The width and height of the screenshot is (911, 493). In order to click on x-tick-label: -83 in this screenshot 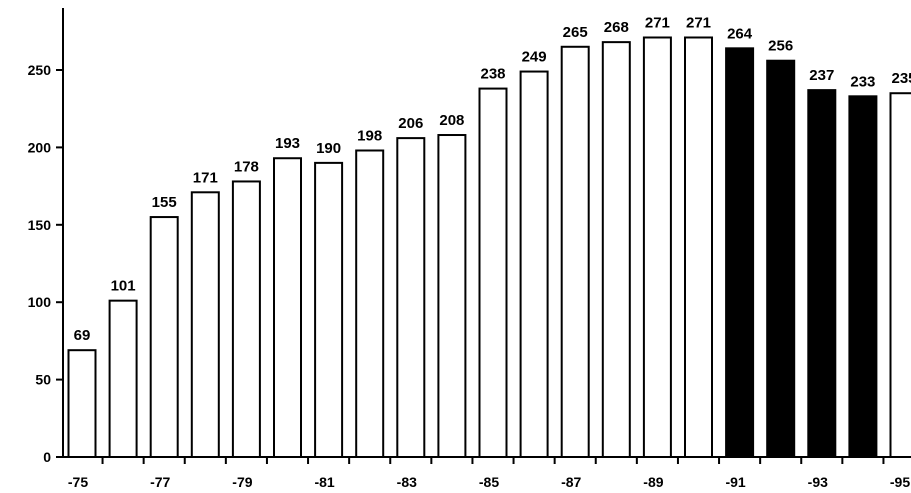, I will do `click(407, 482)`.